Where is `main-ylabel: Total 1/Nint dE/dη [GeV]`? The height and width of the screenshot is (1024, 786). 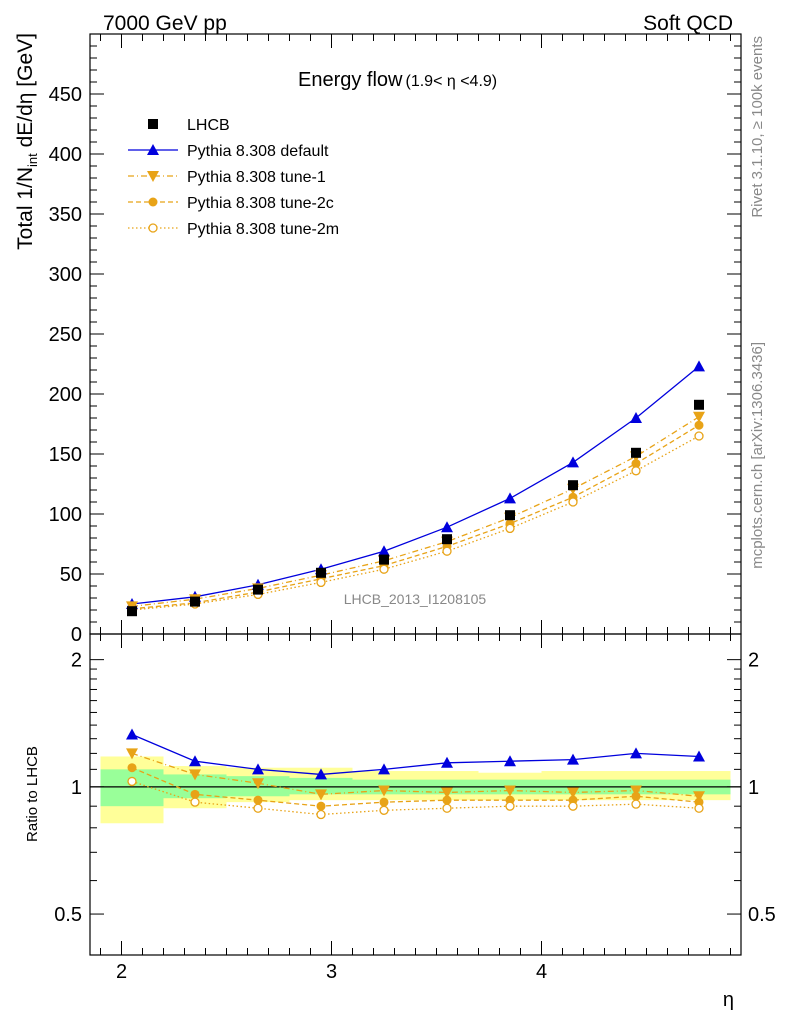
main-ylabel: Total 1/Nint dE/dη [GeV] is located at coordinates (27, 141).